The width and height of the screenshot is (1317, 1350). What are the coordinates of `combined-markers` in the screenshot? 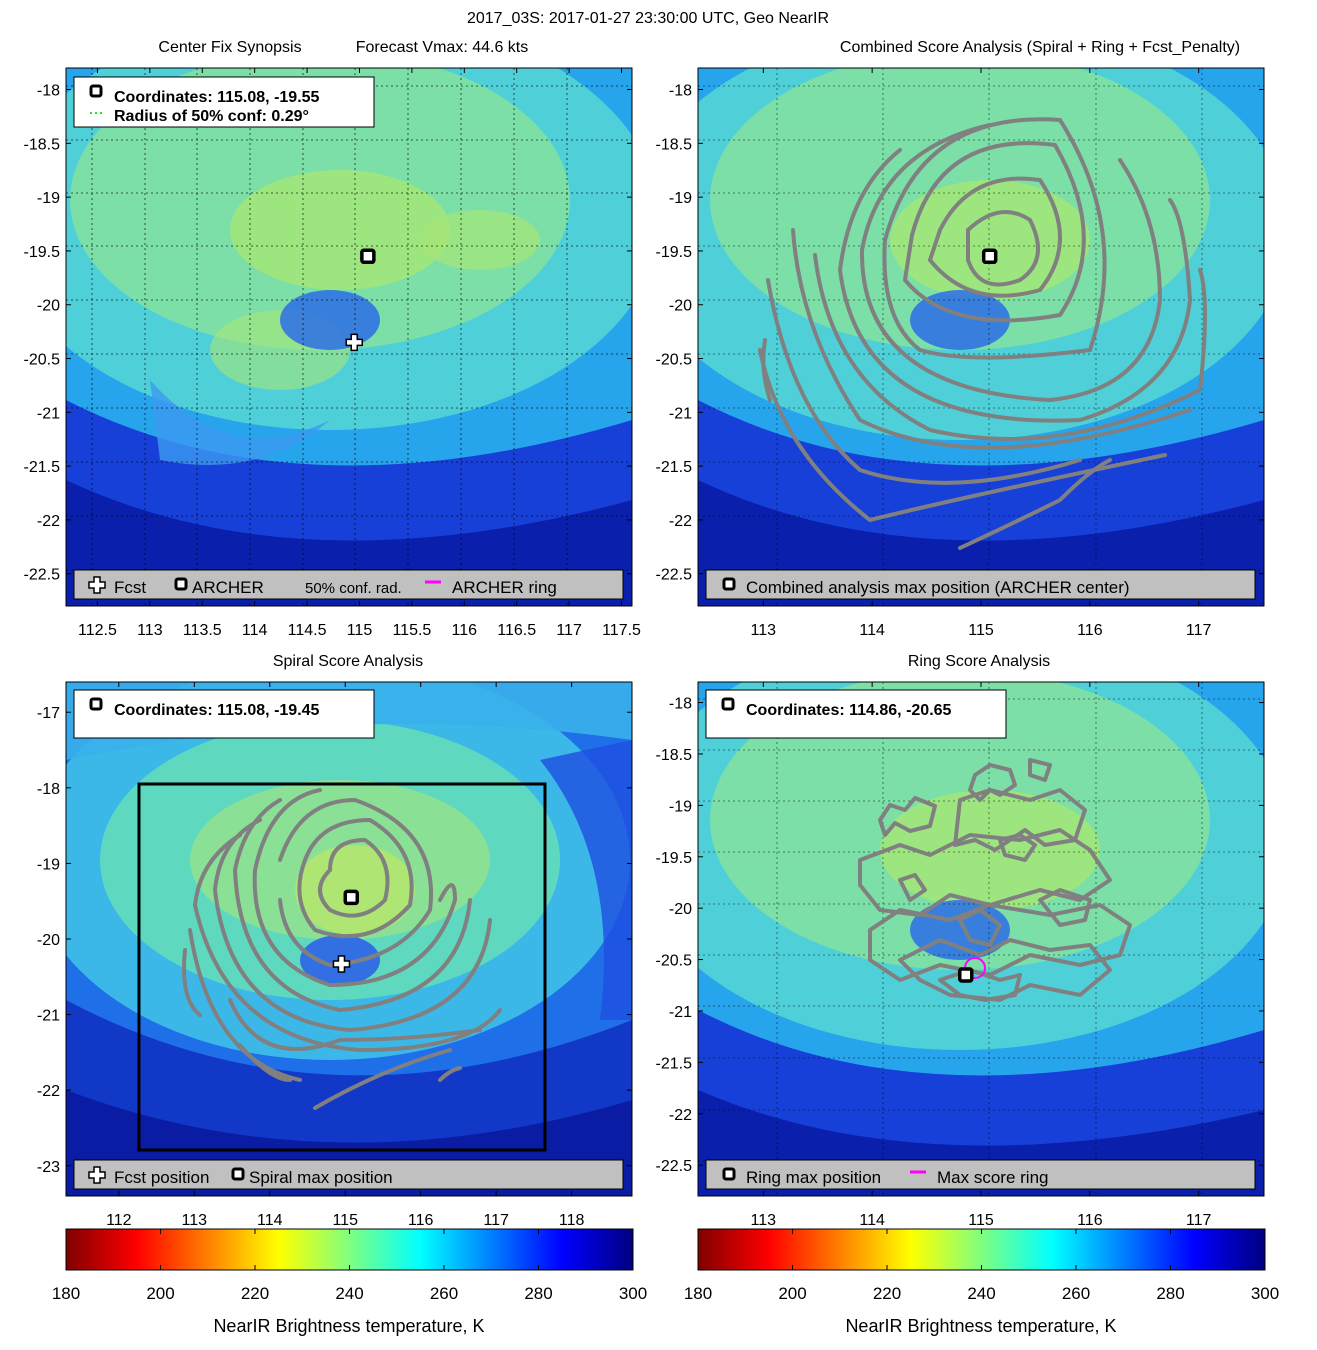 It's located at (989, 256).